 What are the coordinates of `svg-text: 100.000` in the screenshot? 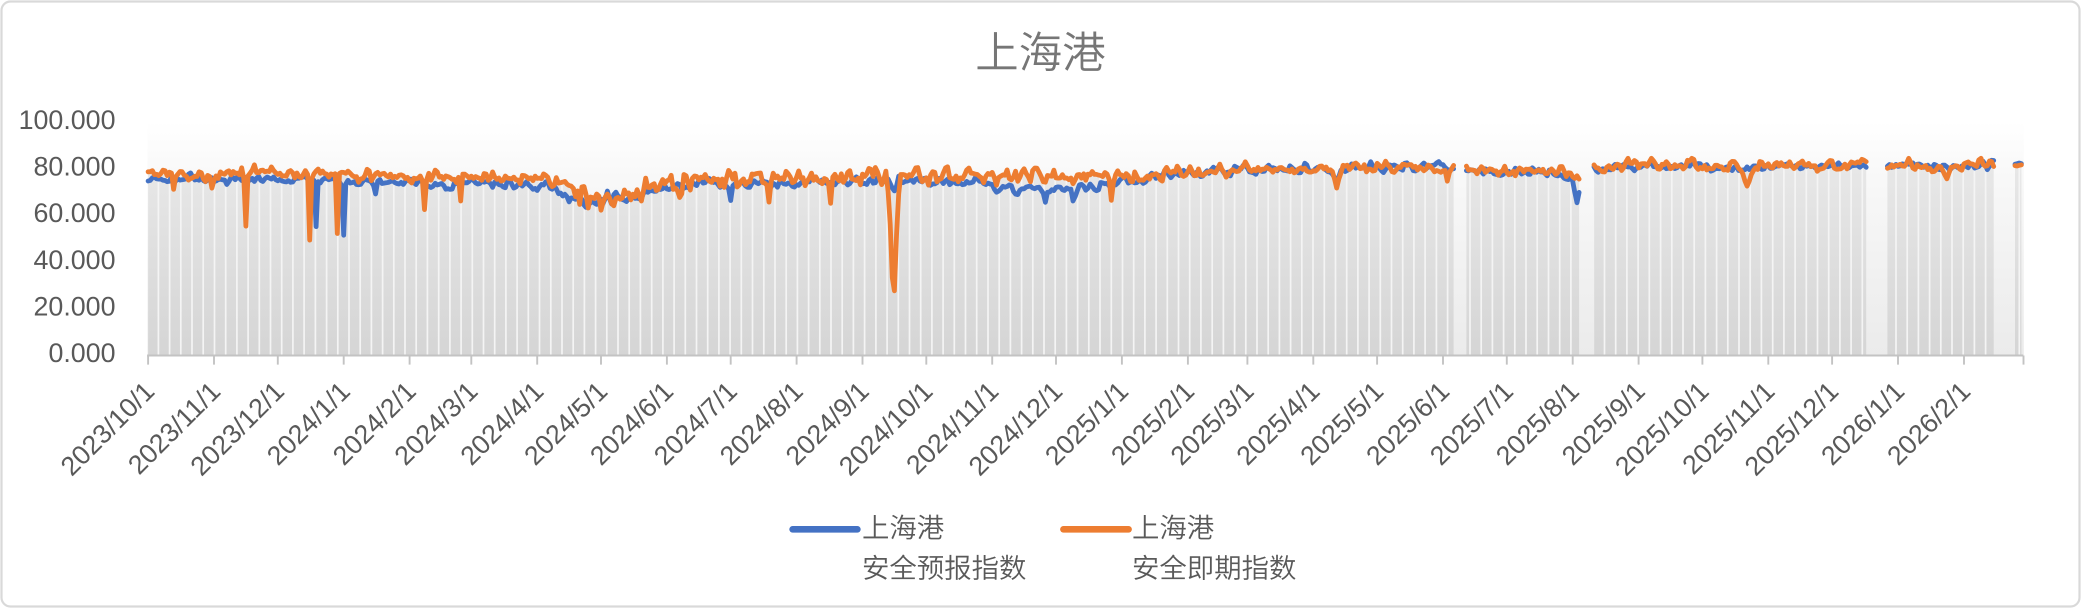 It's located at (67, 120).